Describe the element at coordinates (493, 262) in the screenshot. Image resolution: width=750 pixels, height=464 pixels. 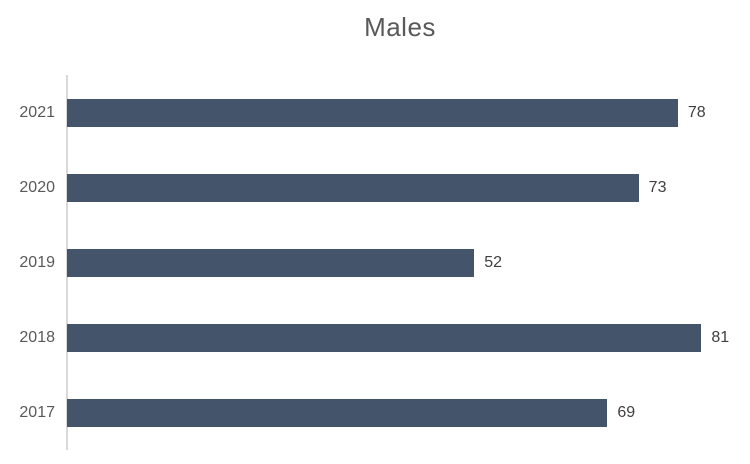
I see `value-label: 52` at that location.